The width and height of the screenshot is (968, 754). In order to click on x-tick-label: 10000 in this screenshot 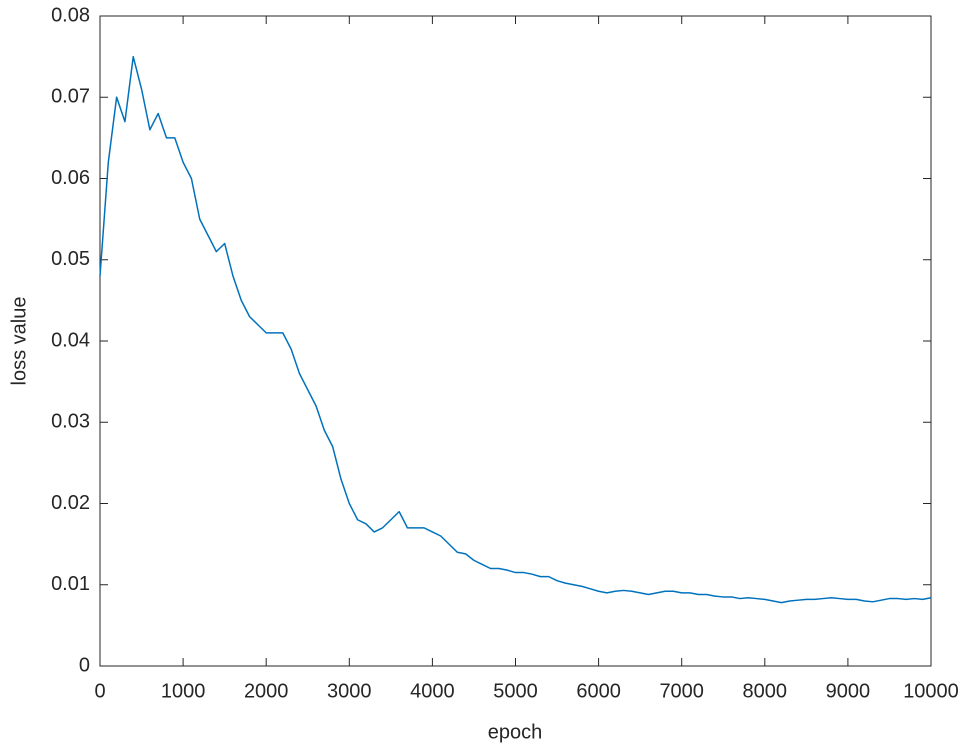, I will do `click(931, 691)`.